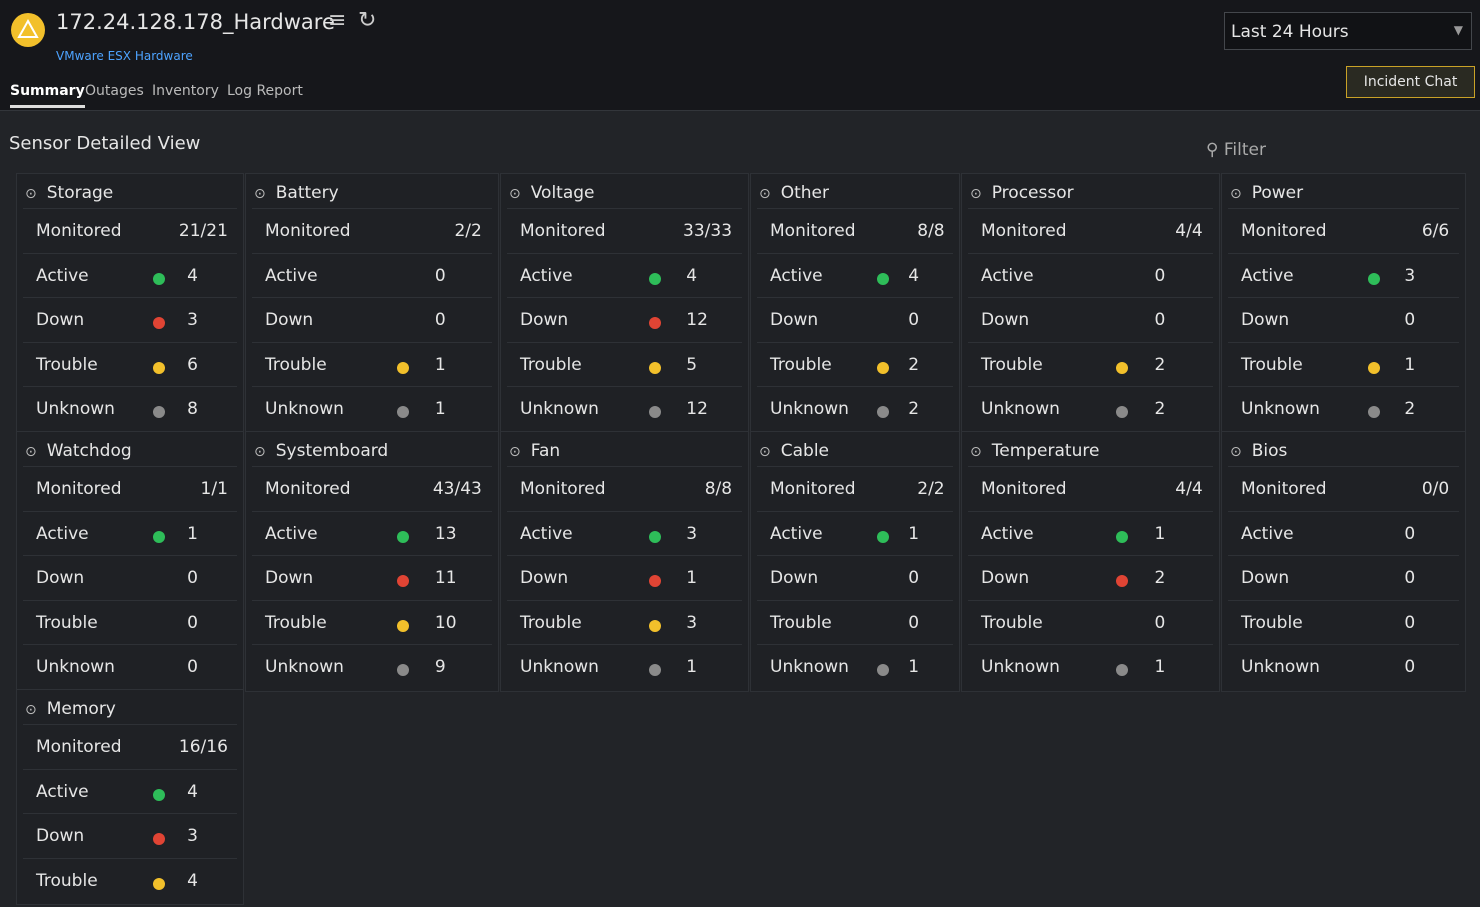 The height and width of the screenshot is (907, 1480). I want to click on sensor-row: Monitored 2/2, so click(855, 488).